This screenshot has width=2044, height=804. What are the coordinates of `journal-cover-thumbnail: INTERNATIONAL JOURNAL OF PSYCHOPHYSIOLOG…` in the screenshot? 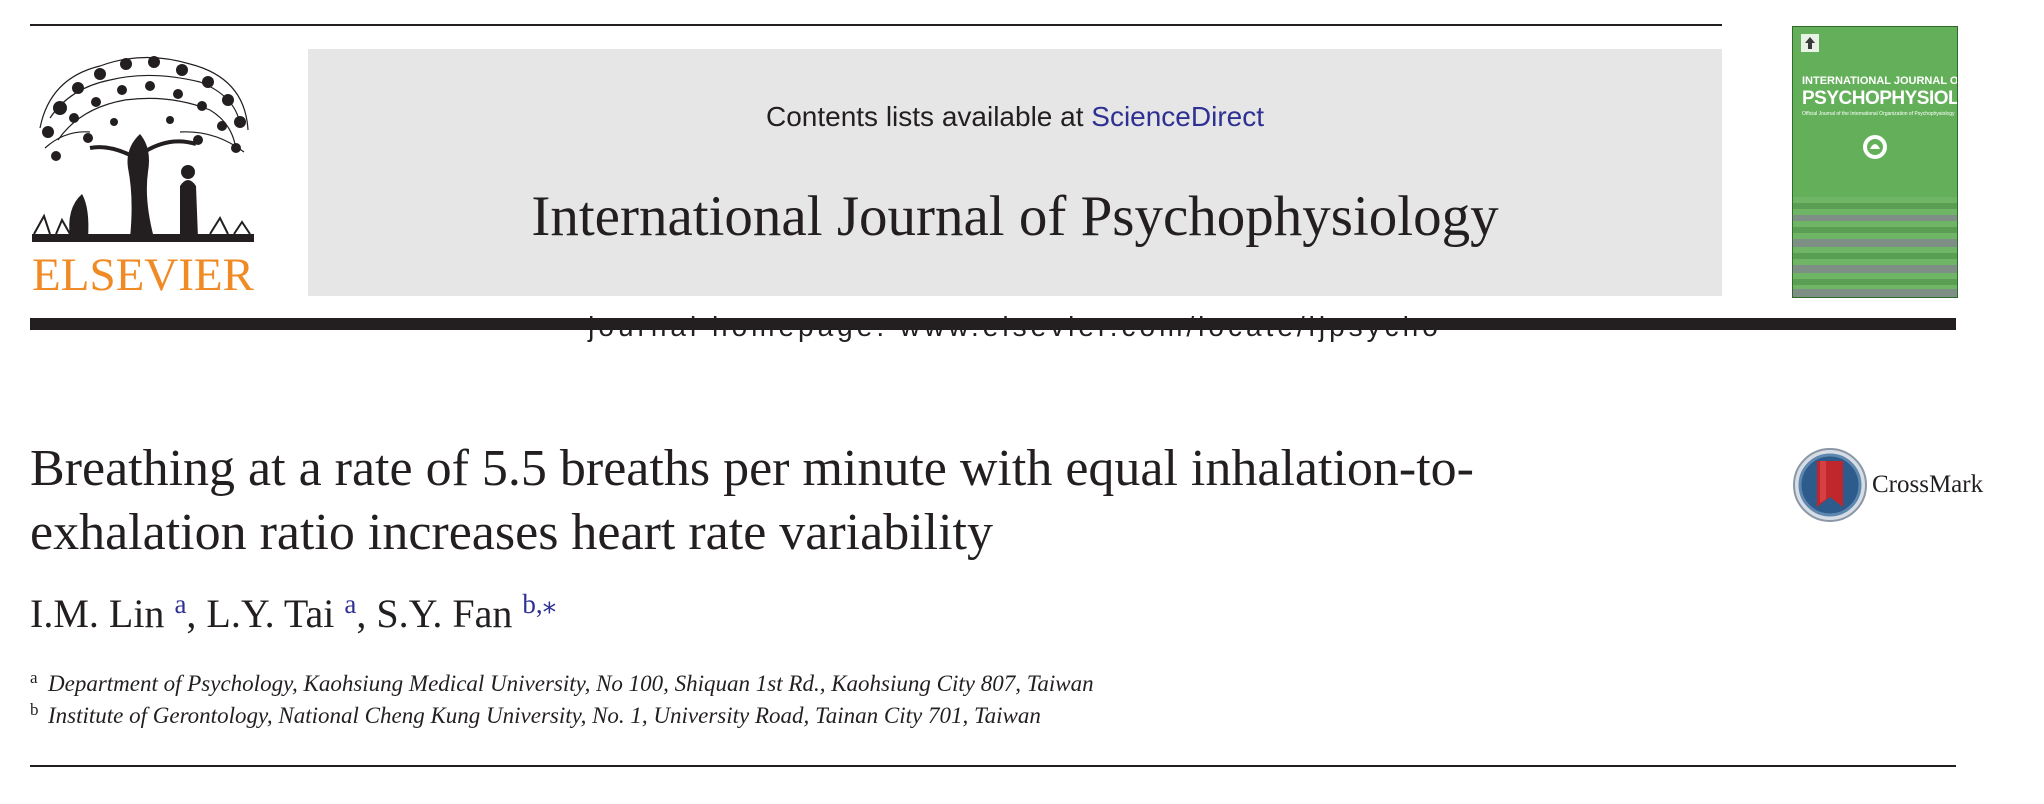 It's located at (1875, 162).